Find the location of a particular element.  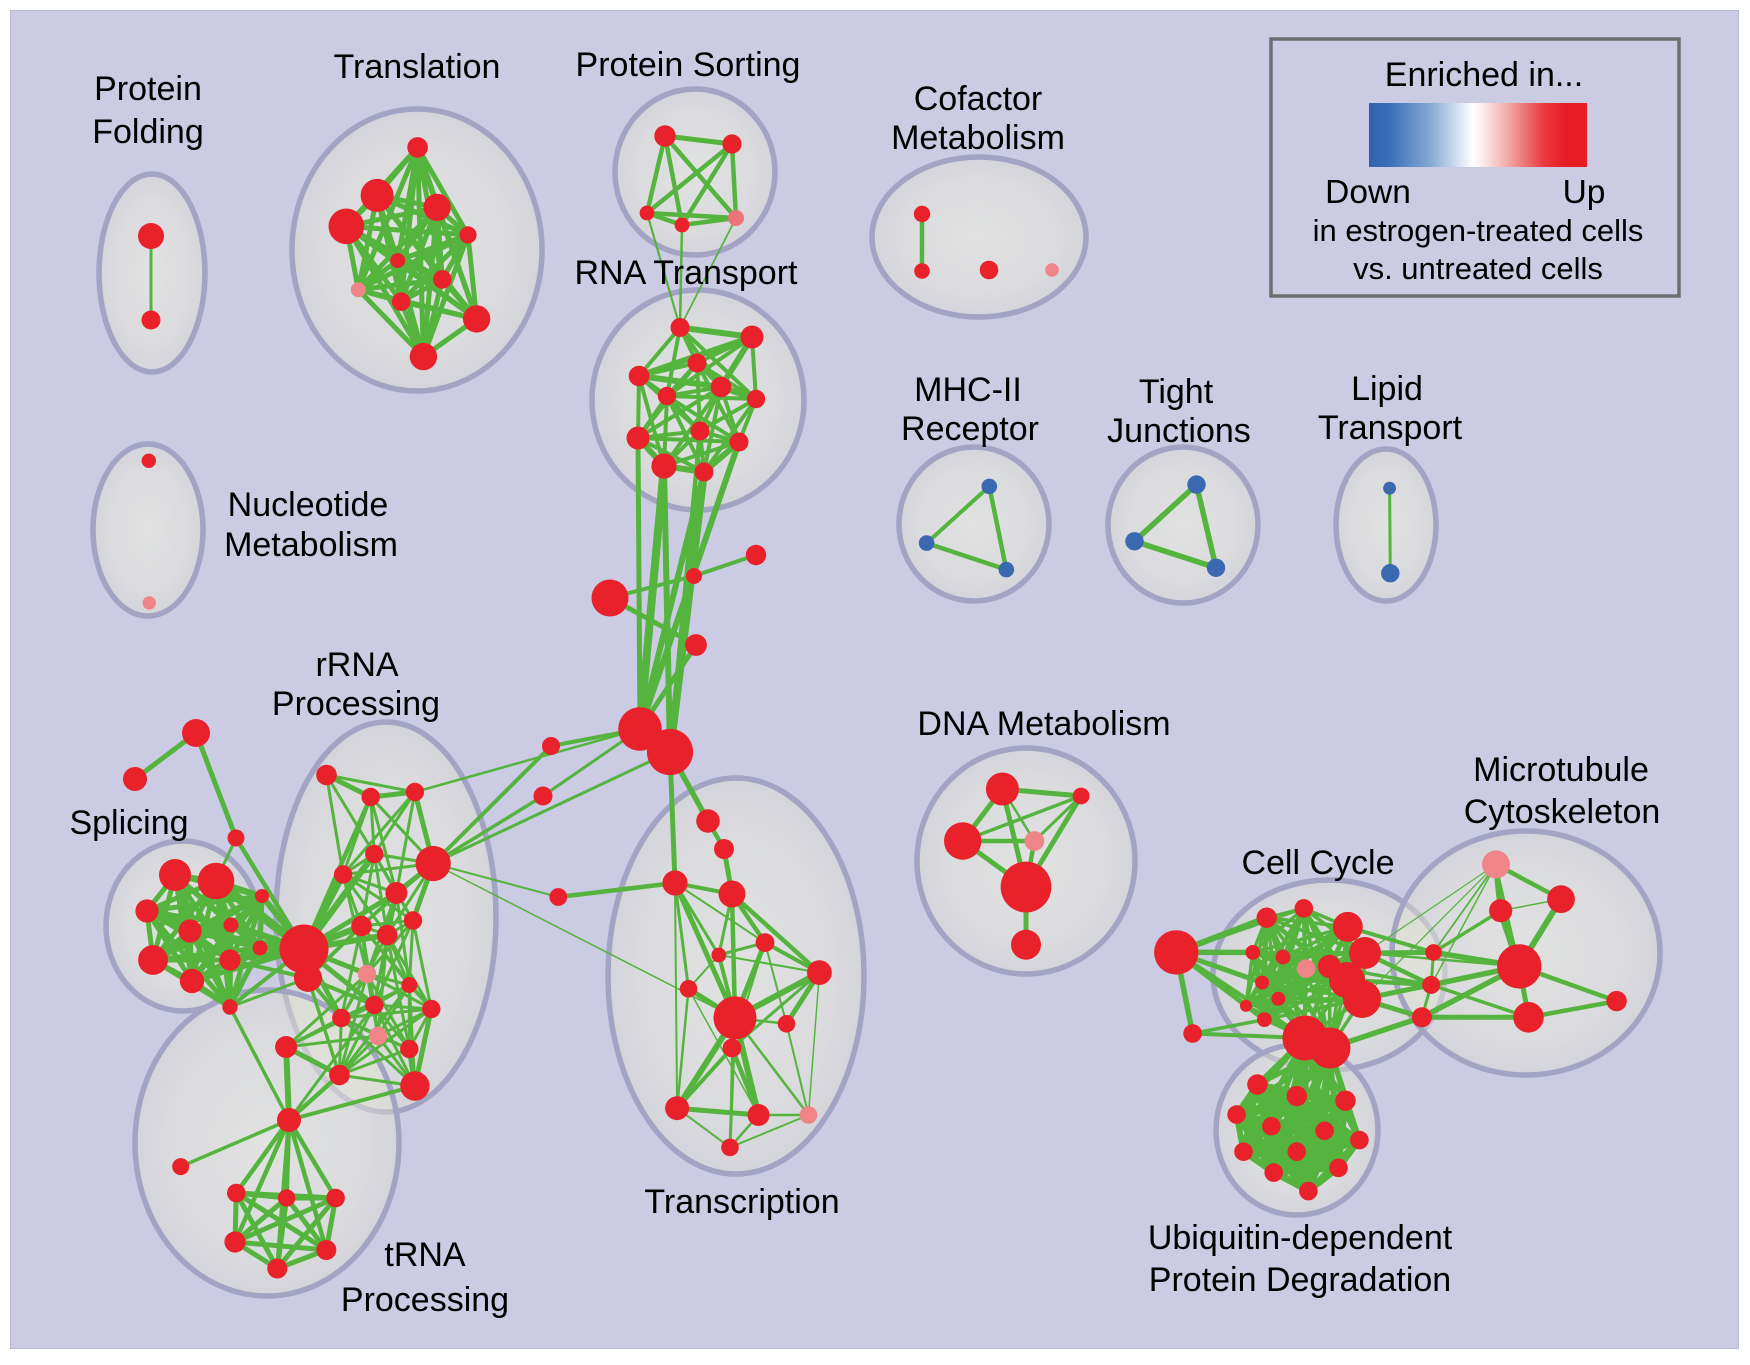

svg-text: Ubiquitin-dependent is located at coordinates (1300, 1238).